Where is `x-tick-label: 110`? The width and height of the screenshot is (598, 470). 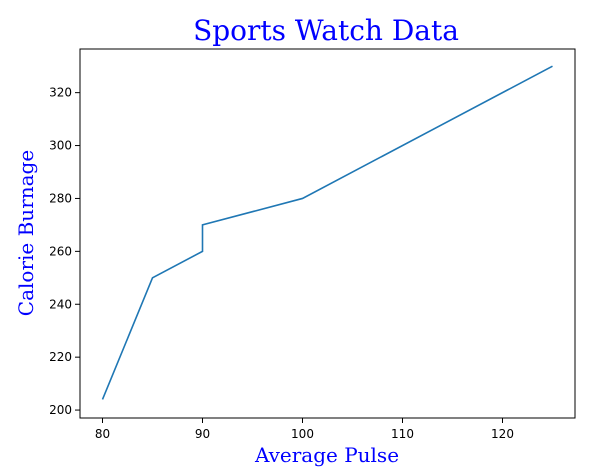 x-tick-label: 110 is located at coordinates (402, 434).